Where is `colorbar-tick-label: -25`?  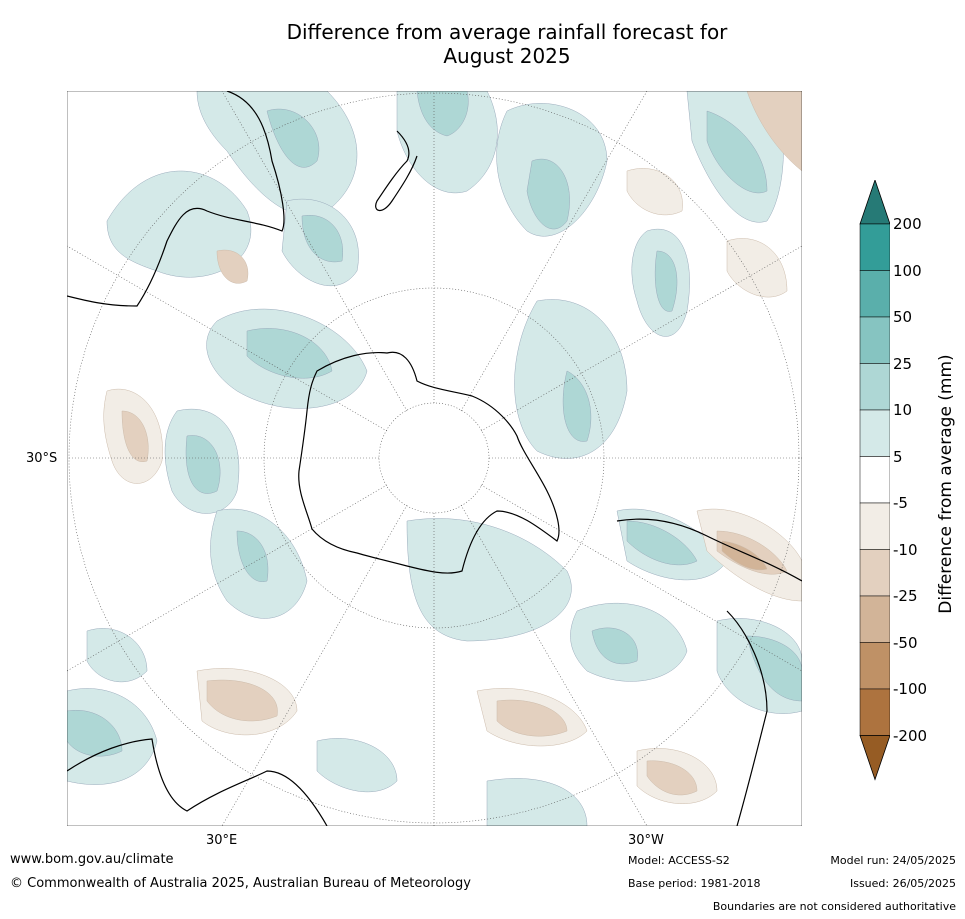
colorbar-tick-label: -25 is located at coordinates (905, 596).